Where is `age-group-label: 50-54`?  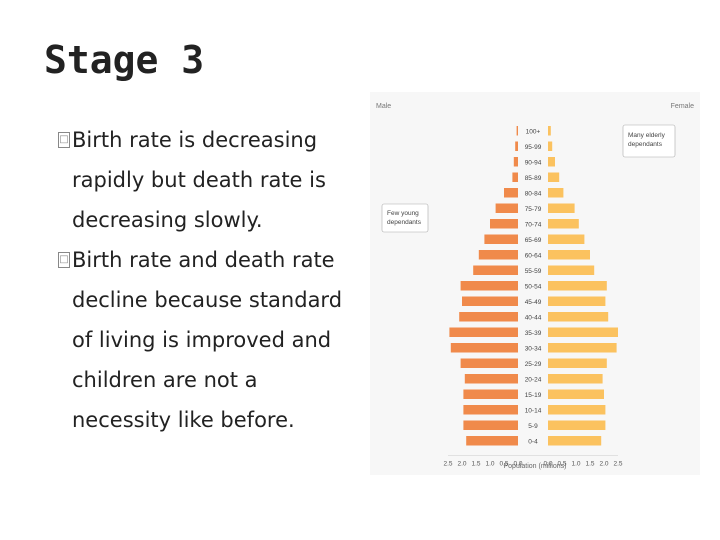 age-group-label: 50-54 is located at coordinates (533, 287).